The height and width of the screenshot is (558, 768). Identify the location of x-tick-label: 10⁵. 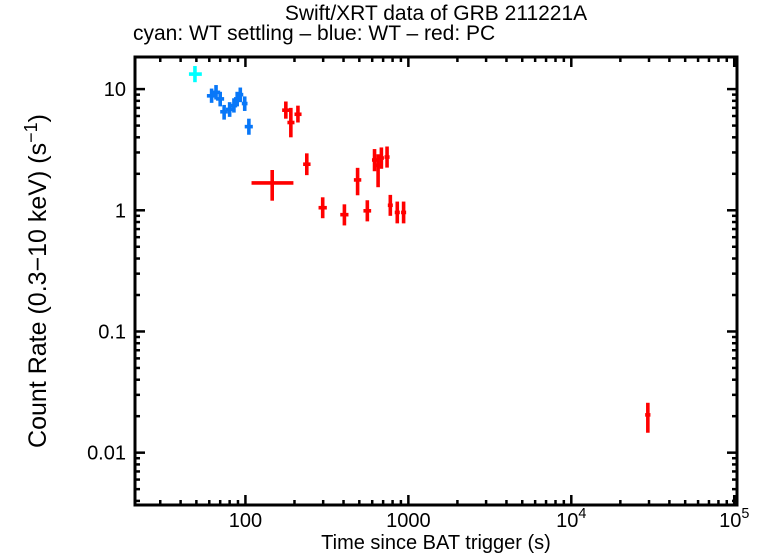
(734, 519).